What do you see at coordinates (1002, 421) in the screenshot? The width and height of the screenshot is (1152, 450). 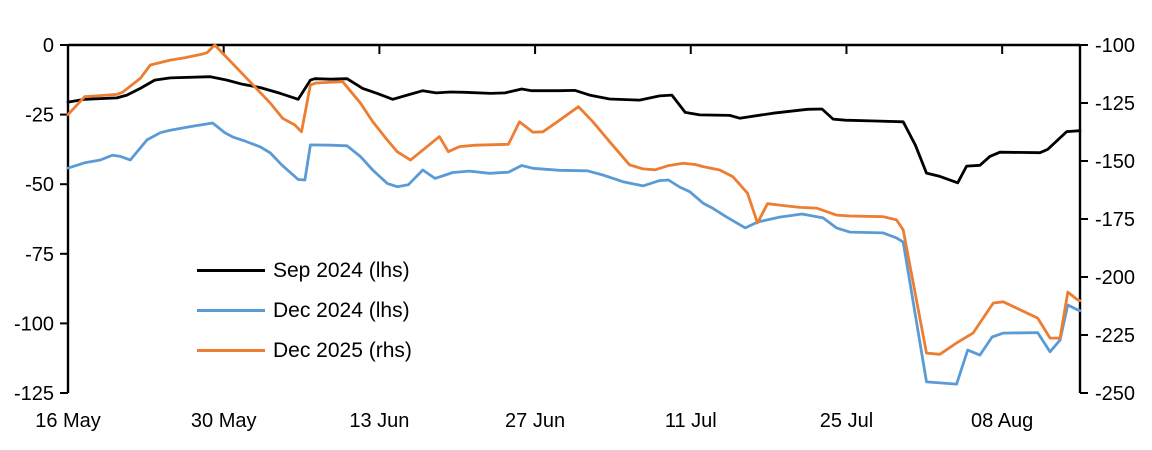 I see `x-axis-tick-label: 08 Aug` at bounding box center [1002, 421].